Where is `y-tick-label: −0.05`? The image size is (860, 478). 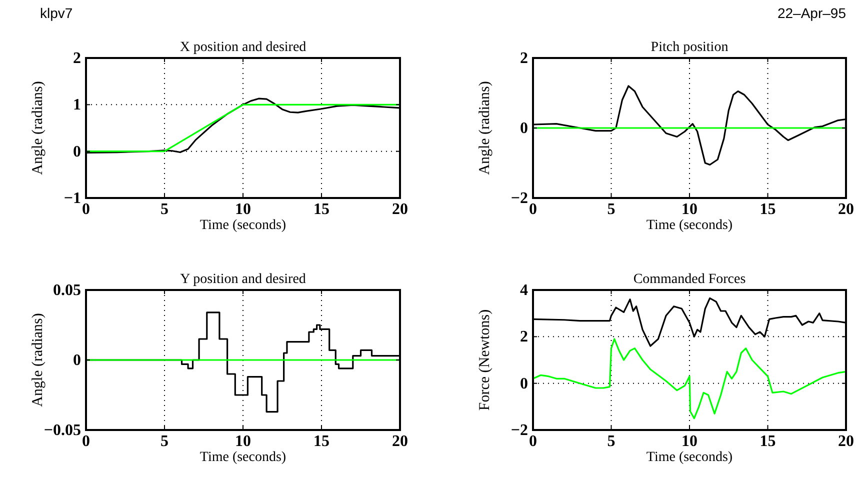 y-tick-label: −0.05 is located at coordinates (62, 430).